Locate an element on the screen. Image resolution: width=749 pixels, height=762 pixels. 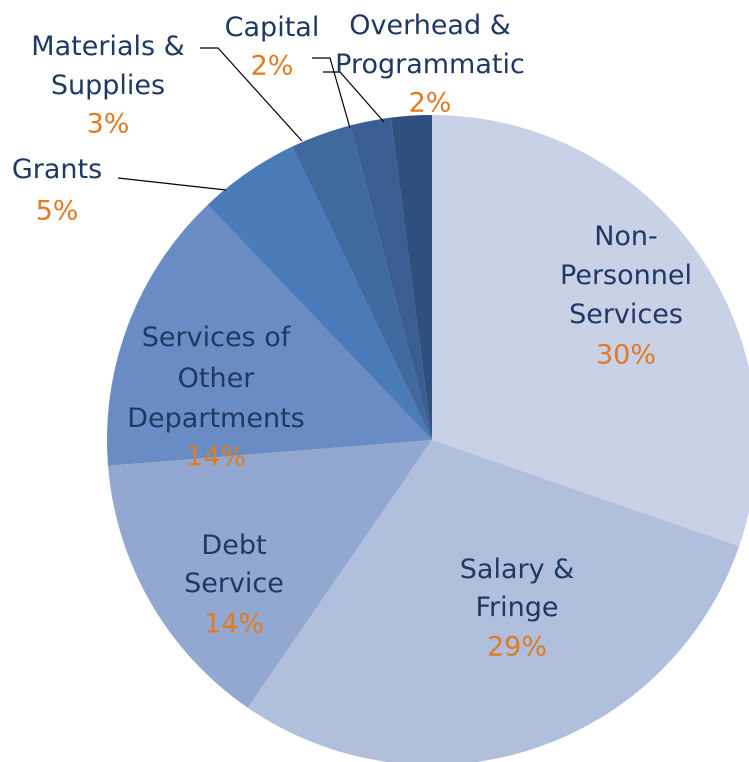
slice-label: Grants is located at coordinates (57, 169).